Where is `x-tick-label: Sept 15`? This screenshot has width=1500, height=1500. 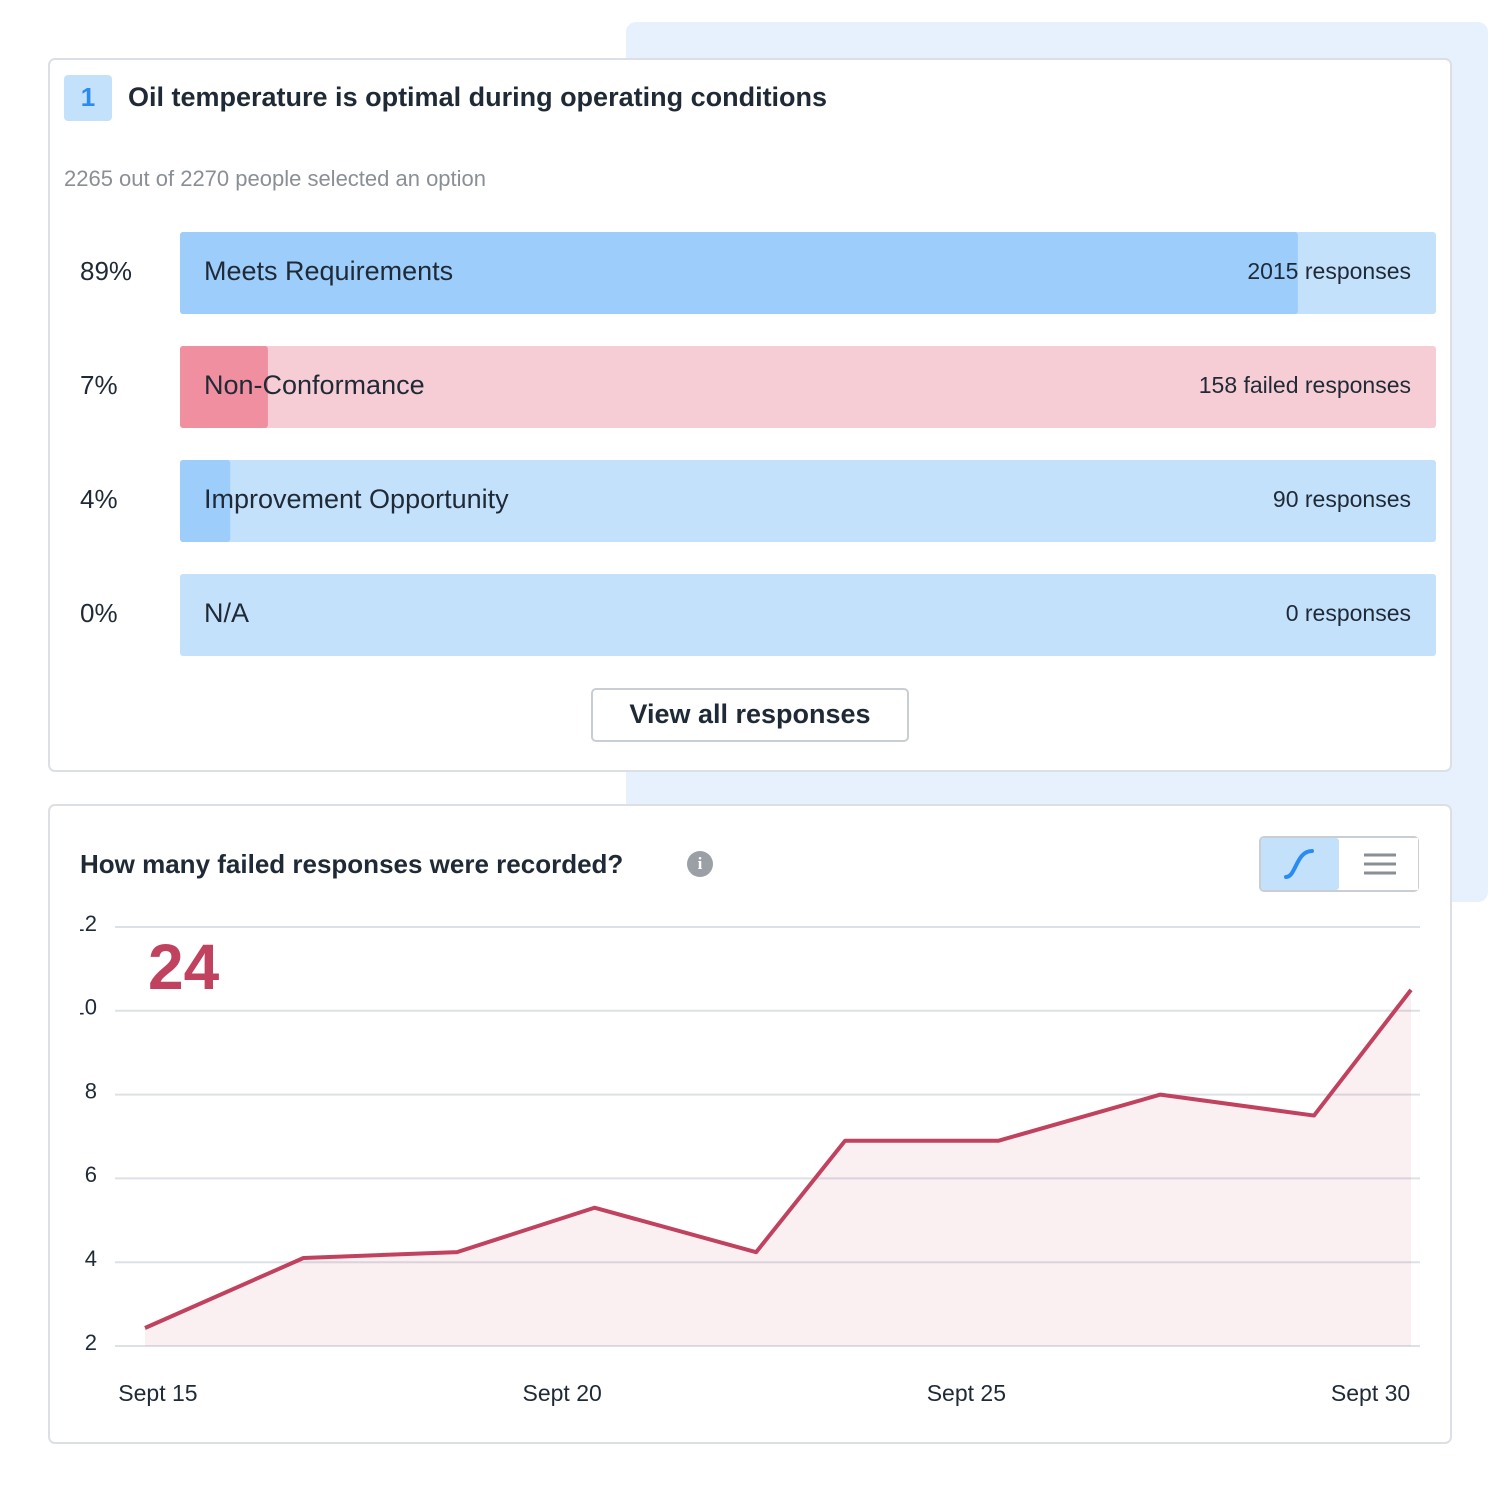
x-tick-label: Sept 15 is located at coordinates (157, 1393).